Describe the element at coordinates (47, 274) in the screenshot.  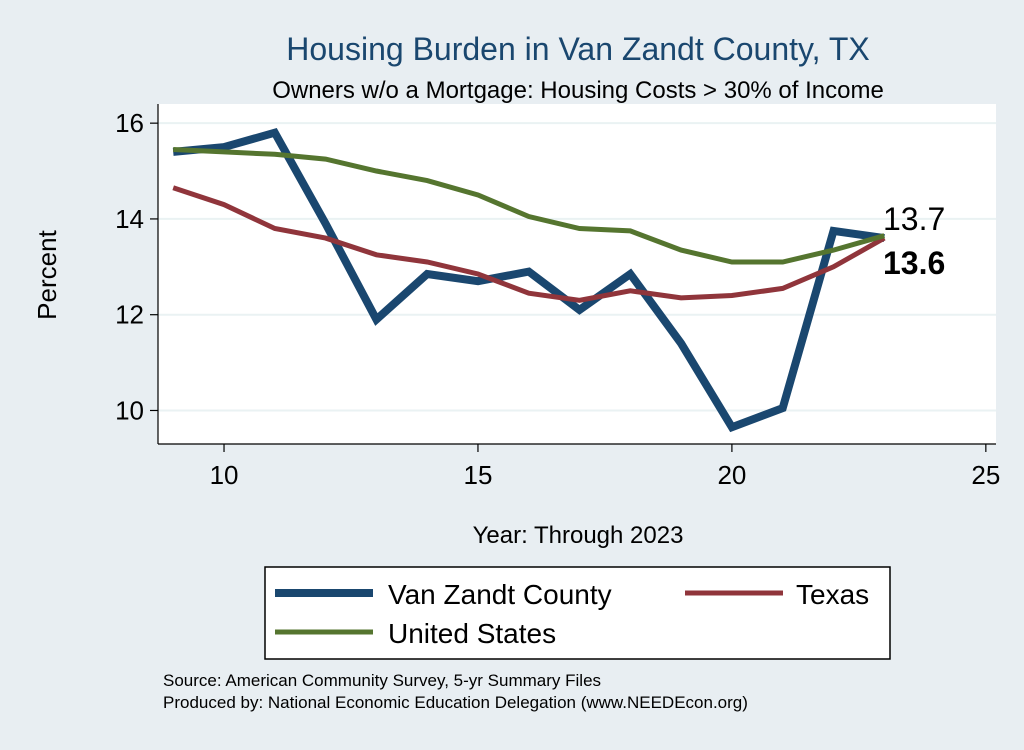
I see `y-axis-title: Percent` at that location.